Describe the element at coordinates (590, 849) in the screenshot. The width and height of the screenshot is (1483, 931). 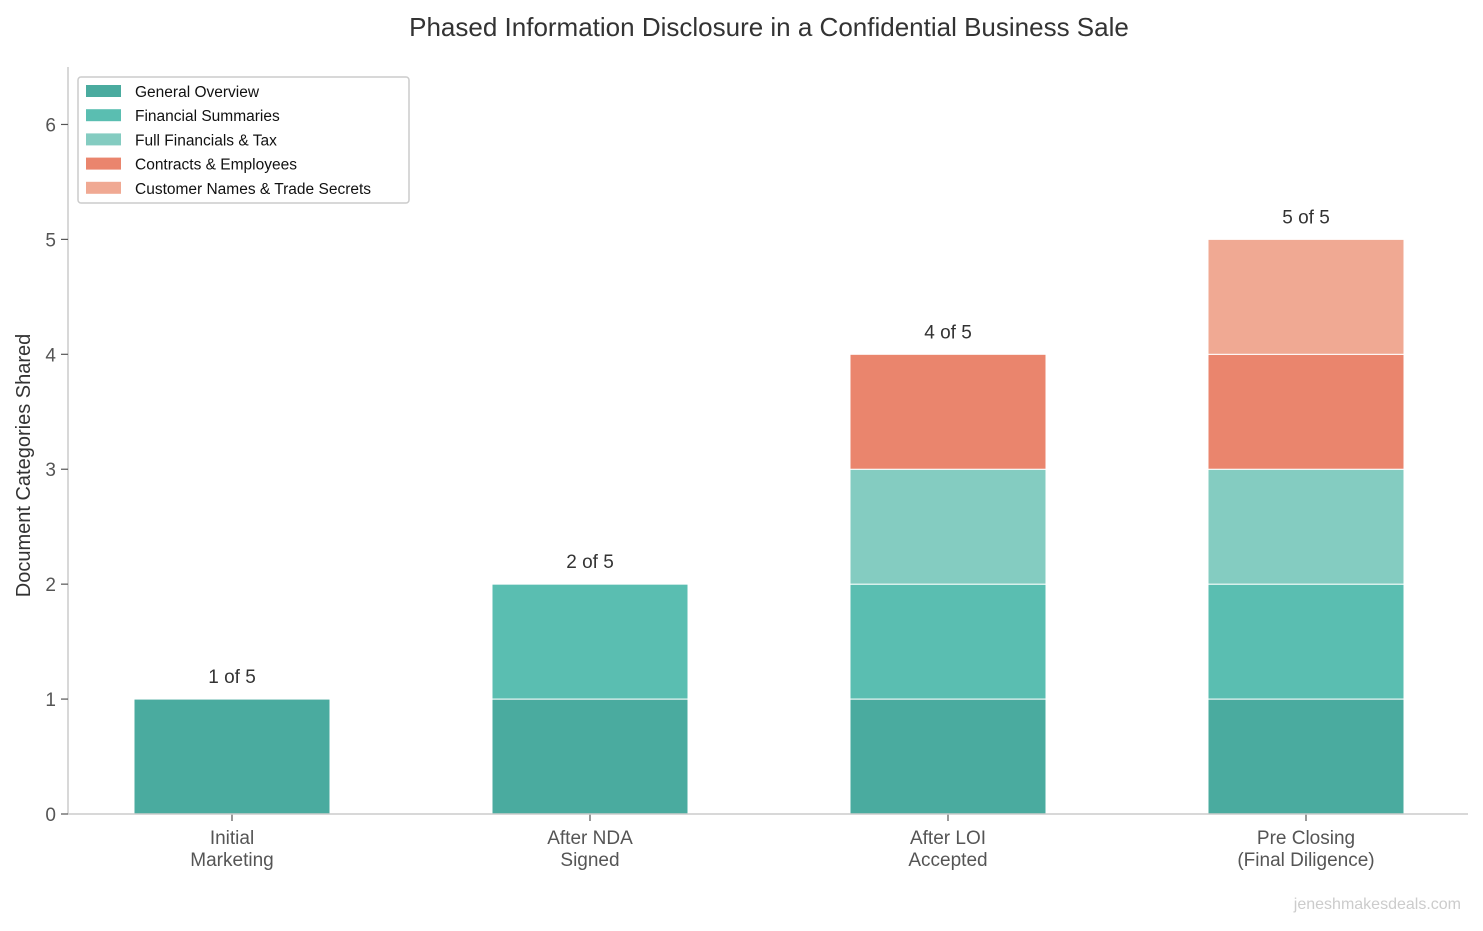
I see `x-tick-label: After NDA Signed` at that location.